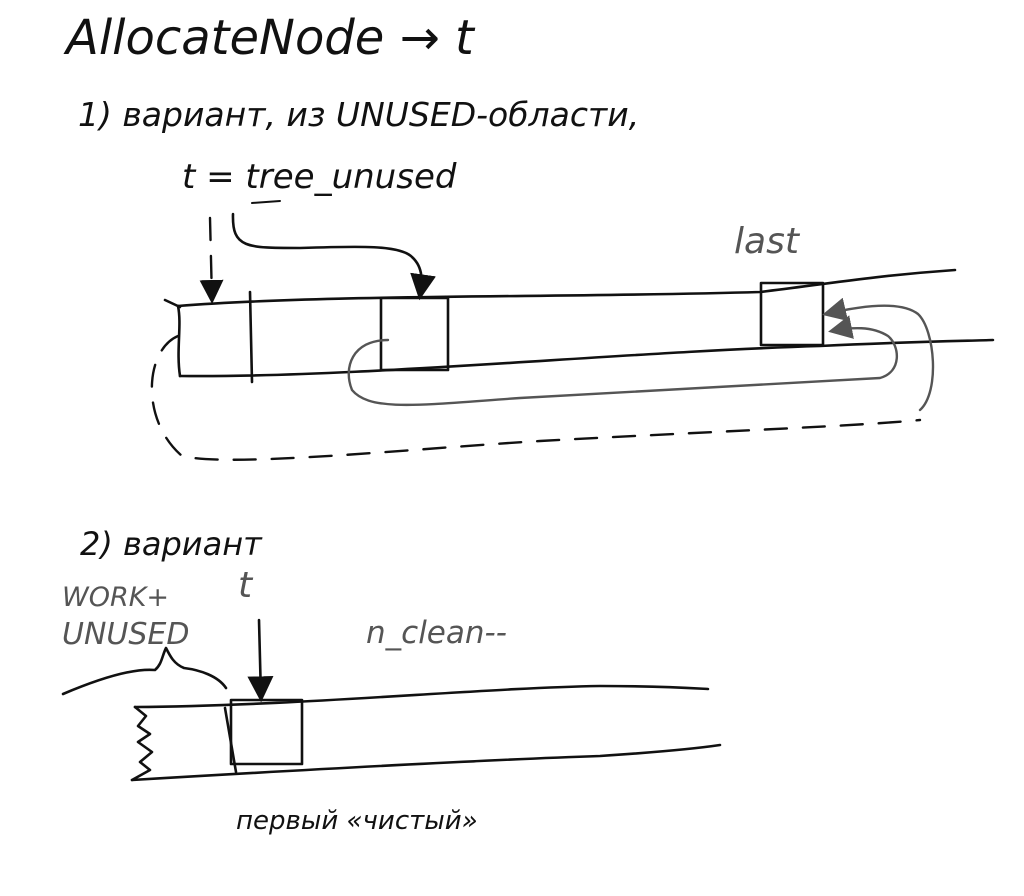 This screenshot has height=896, width=1024. Describe the element at coordinates (414, 334) in the screenshot. I see `tree-unused-node-box` at that location.